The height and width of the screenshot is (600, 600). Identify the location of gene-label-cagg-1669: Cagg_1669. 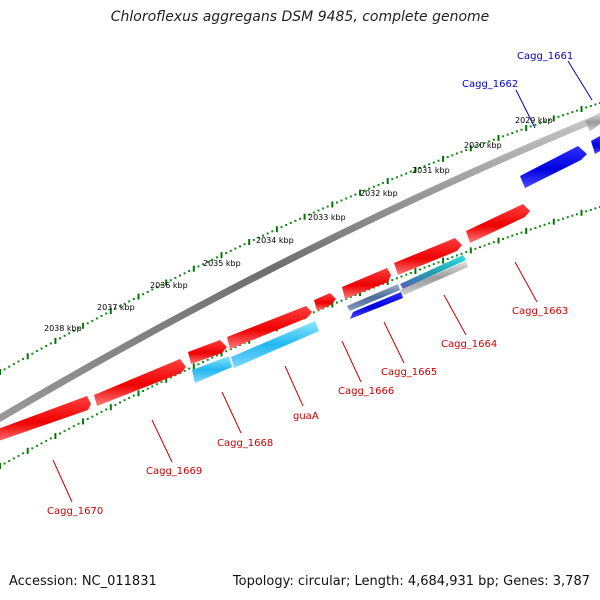
(174, 471).